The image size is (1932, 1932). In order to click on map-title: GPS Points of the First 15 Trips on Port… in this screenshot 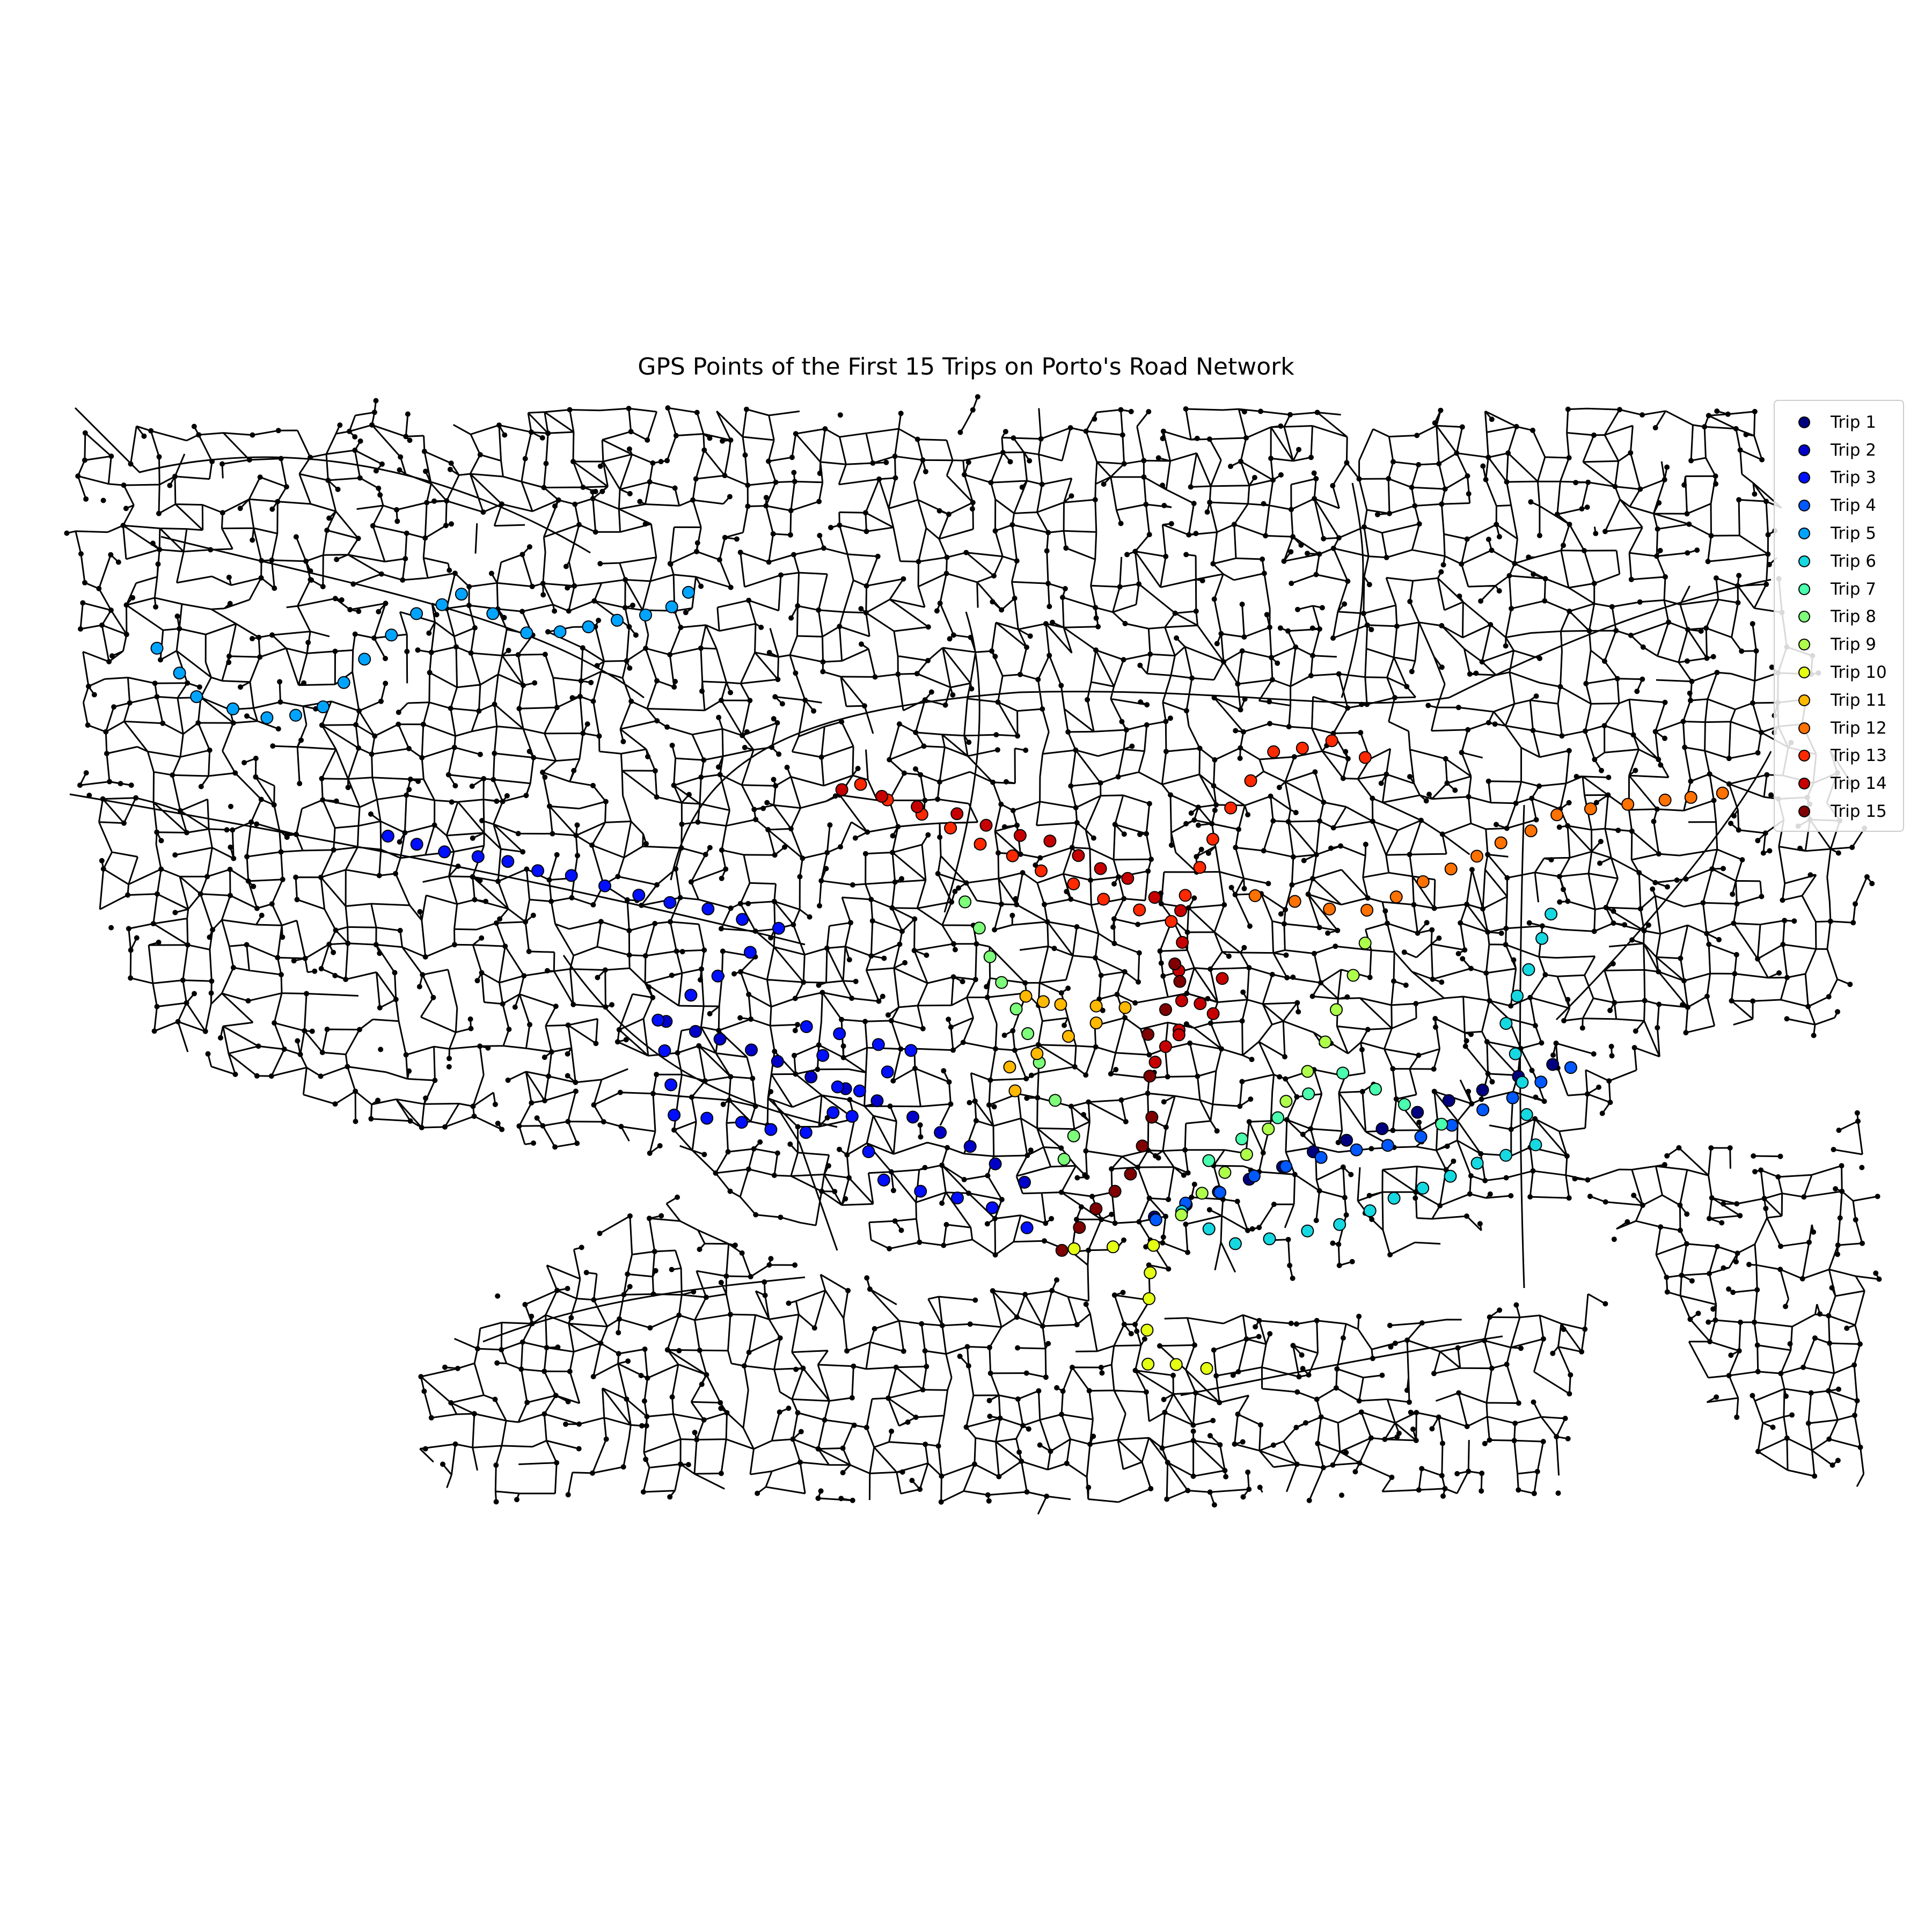, I will do `click(966, 366)`.